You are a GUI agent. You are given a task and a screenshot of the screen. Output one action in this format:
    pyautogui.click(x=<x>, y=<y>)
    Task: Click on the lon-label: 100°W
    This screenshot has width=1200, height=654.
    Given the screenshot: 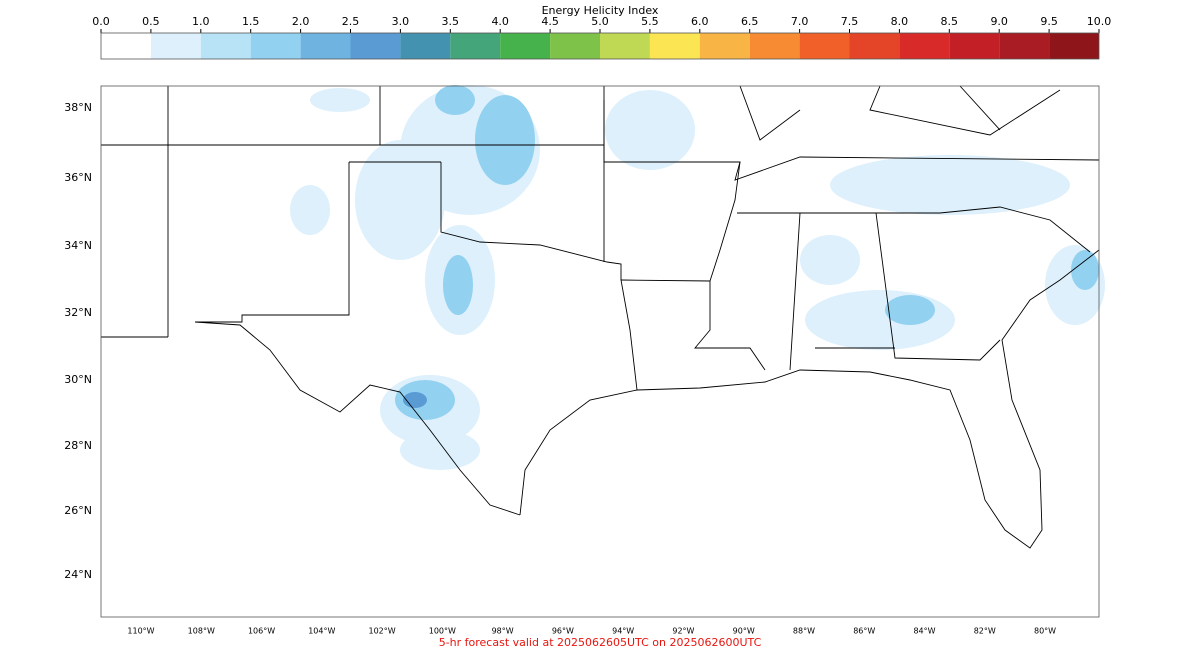 What is the action you would take?
    pyautogui.click(x=442, y=631)
    